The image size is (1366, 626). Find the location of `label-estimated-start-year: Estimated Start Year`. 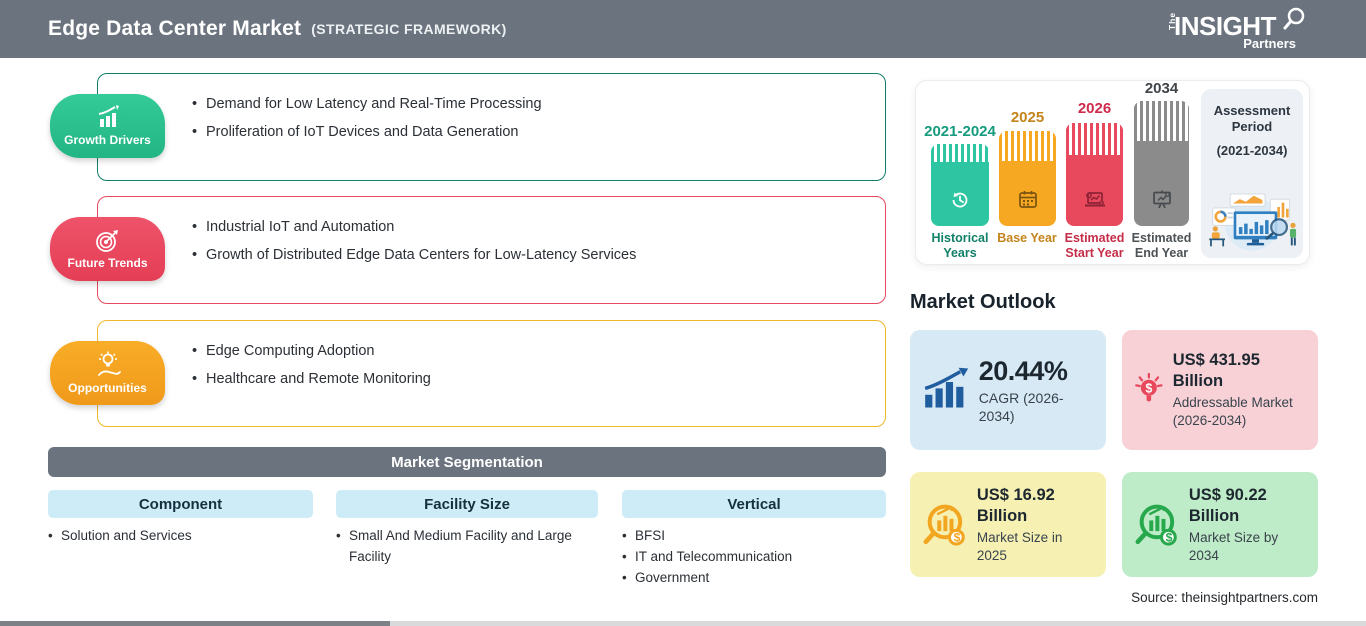

label-estimated-start-year: Estimated Start Year is located at coordinates (1094, 245).